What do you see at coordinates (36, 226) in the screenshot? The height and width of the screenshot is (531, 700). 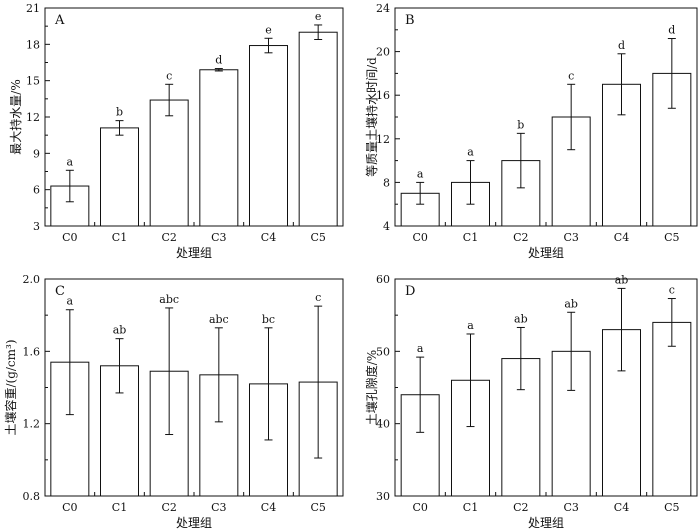 I see `y-tick-label: 3` at bounding box center [36, 226].